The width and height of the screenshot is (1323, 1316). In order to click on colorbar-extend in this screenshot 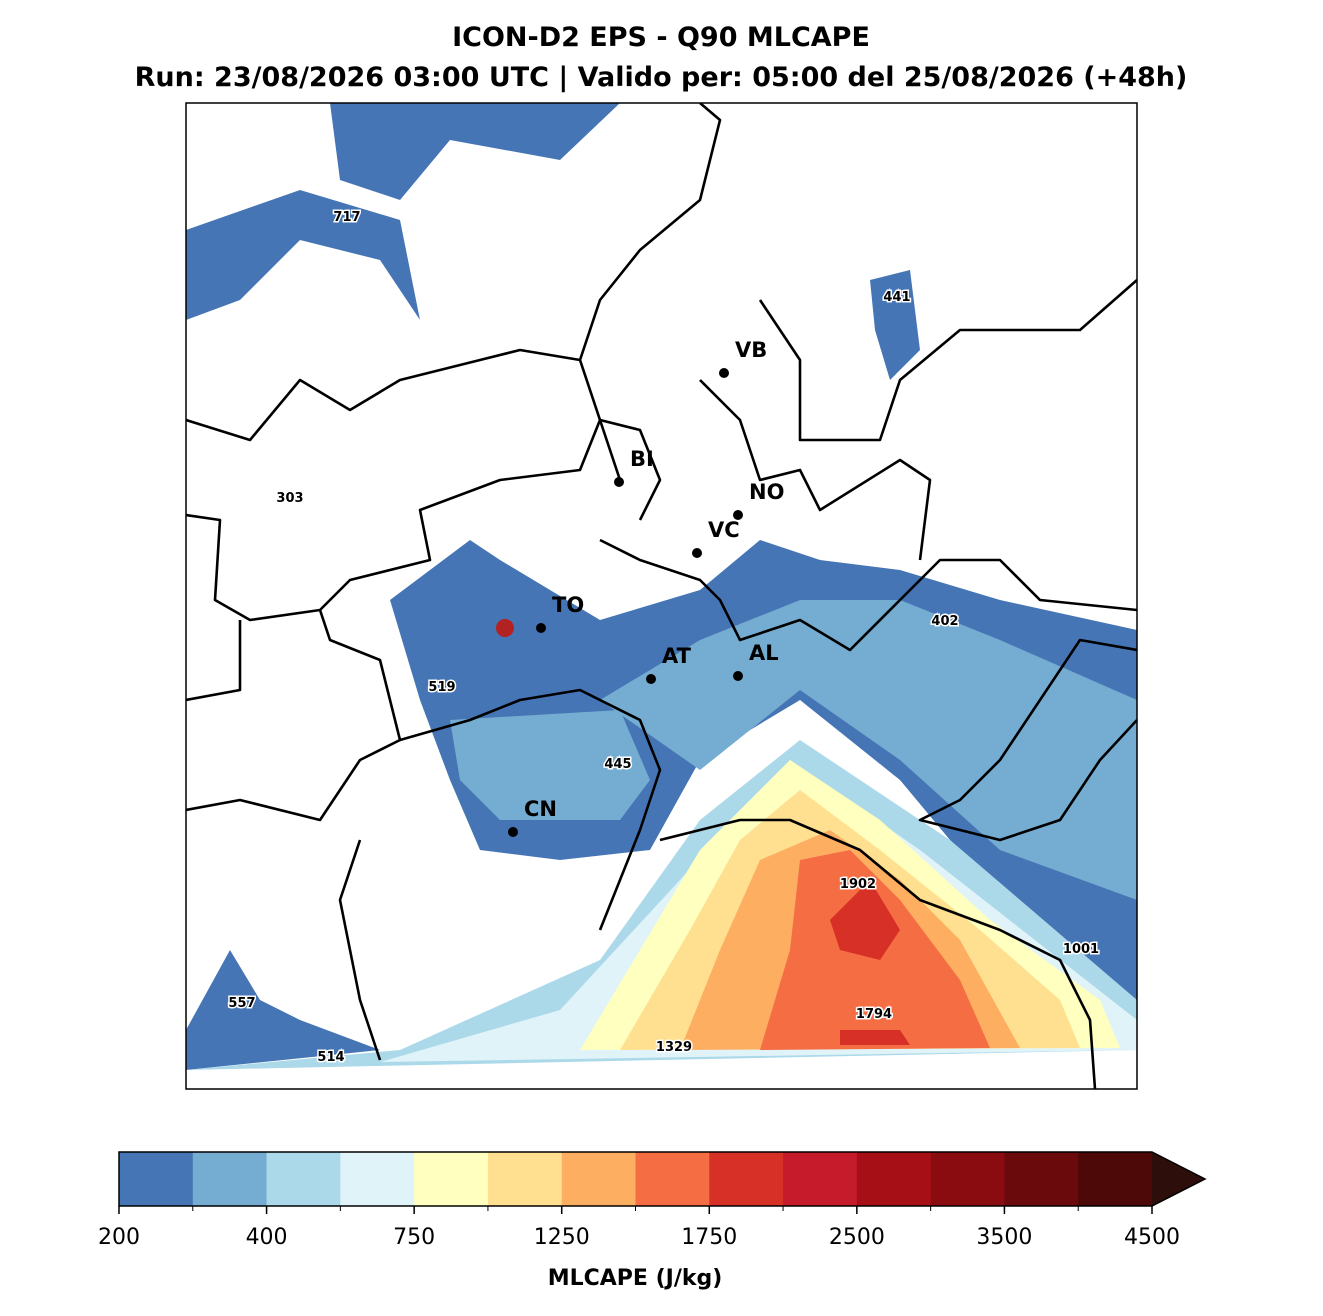, I will do `click(1178, 1179)`.